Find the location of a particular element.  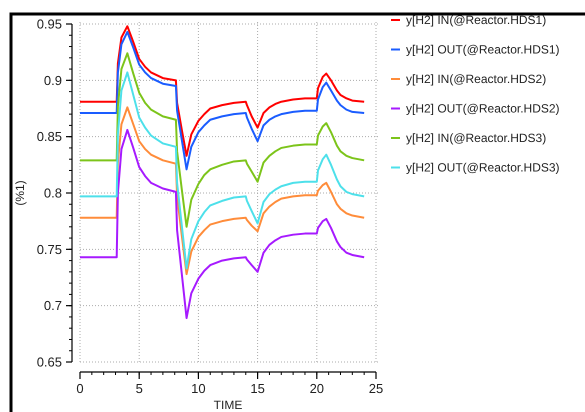

legend-label: y[H2] OUT(@Reactor.HDS3) is located at coordinates (483, 167).